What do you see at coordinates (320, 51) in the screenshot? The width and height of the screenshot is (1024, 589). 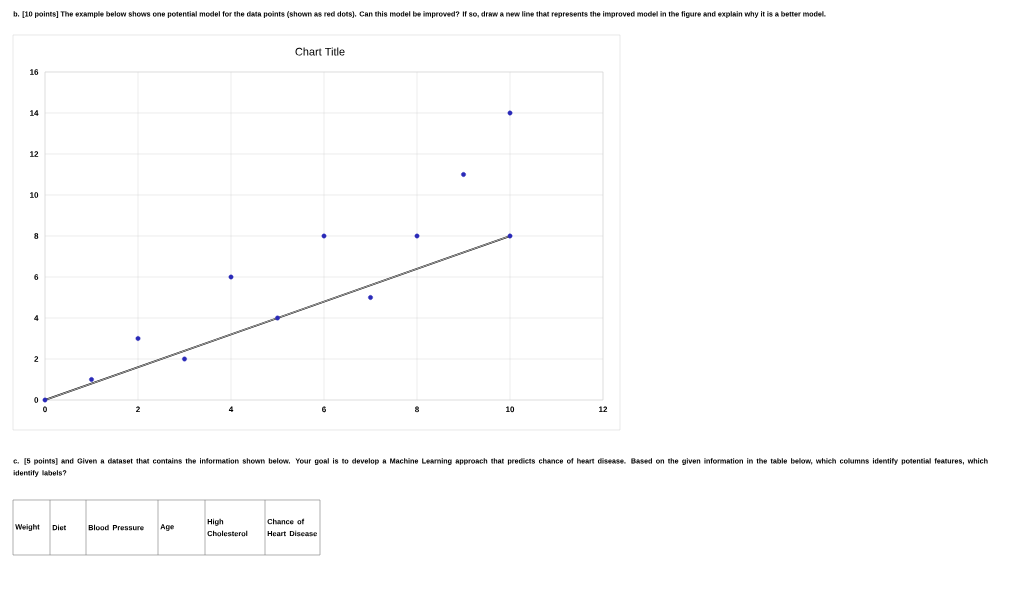 I see `chart-title: Chart Title` at bounding box center [320, 51].